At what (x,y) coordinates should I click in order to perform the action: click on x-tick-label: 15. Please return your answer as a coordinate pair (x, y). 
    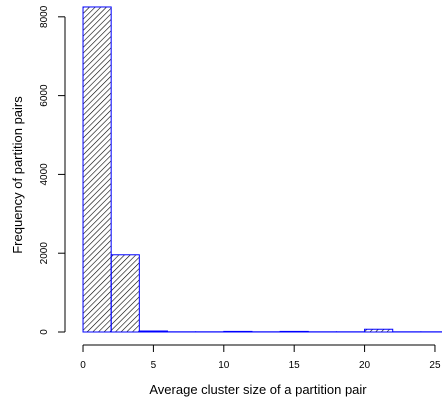
    Looking at the image, I should click on (295, 365).